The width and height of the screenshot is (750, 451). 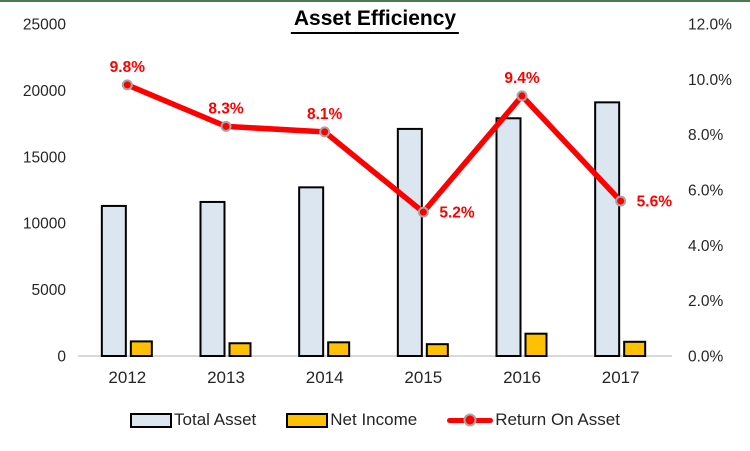 I want to click on left-axis-tick-label: 10000, so click(x=44, y=224).